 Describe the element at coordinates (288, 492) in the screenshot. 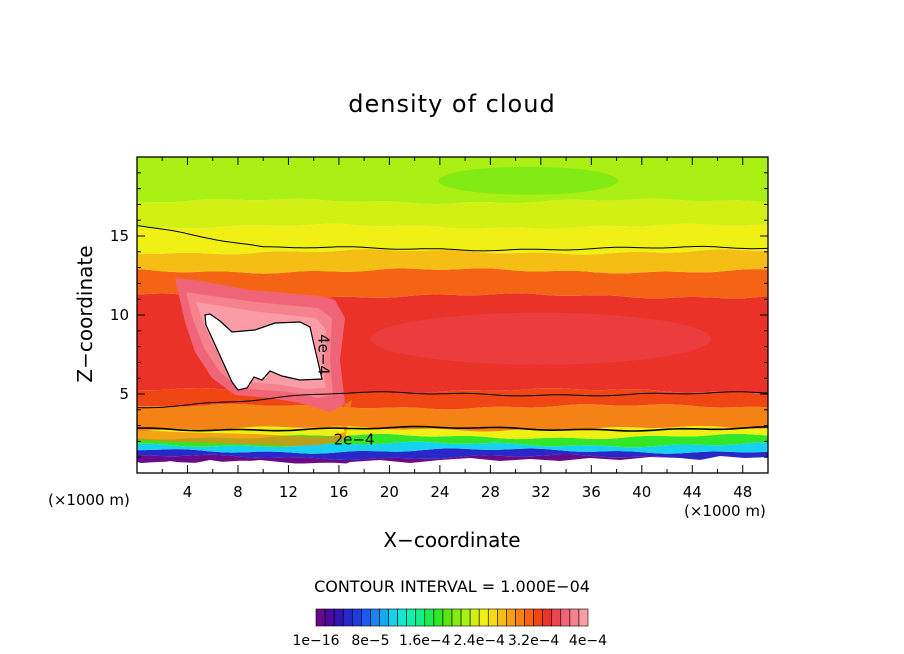

I see `x-tick-label: 12` at that location.